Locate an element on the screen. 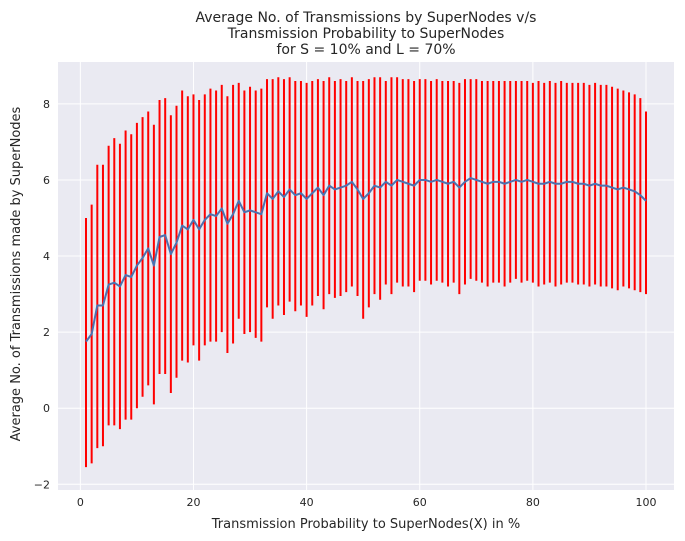 The image size is (685, 541). x-tick-label: 40 is located at coordinates (307, 502).